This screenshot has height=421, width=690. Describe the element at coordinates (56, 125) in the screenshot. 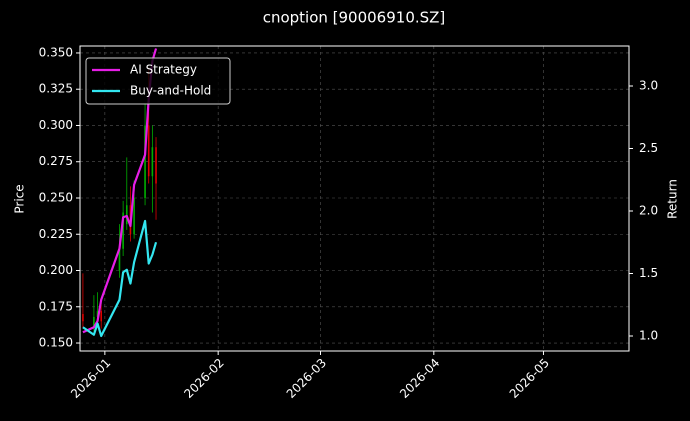

I see `y-tick-label: 0.300` at that location.